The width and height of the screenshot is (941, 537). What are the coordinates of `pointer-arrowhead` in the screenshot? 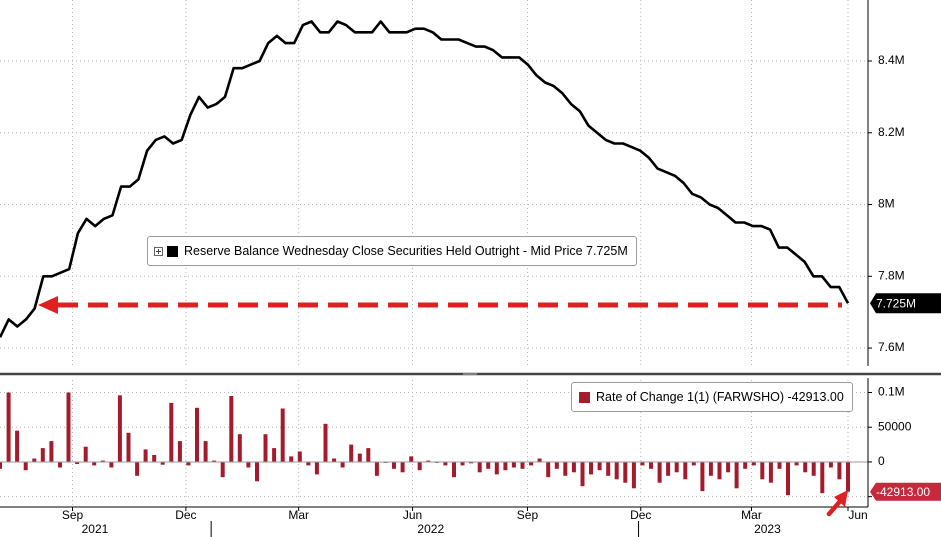 It's located at (841, 498).